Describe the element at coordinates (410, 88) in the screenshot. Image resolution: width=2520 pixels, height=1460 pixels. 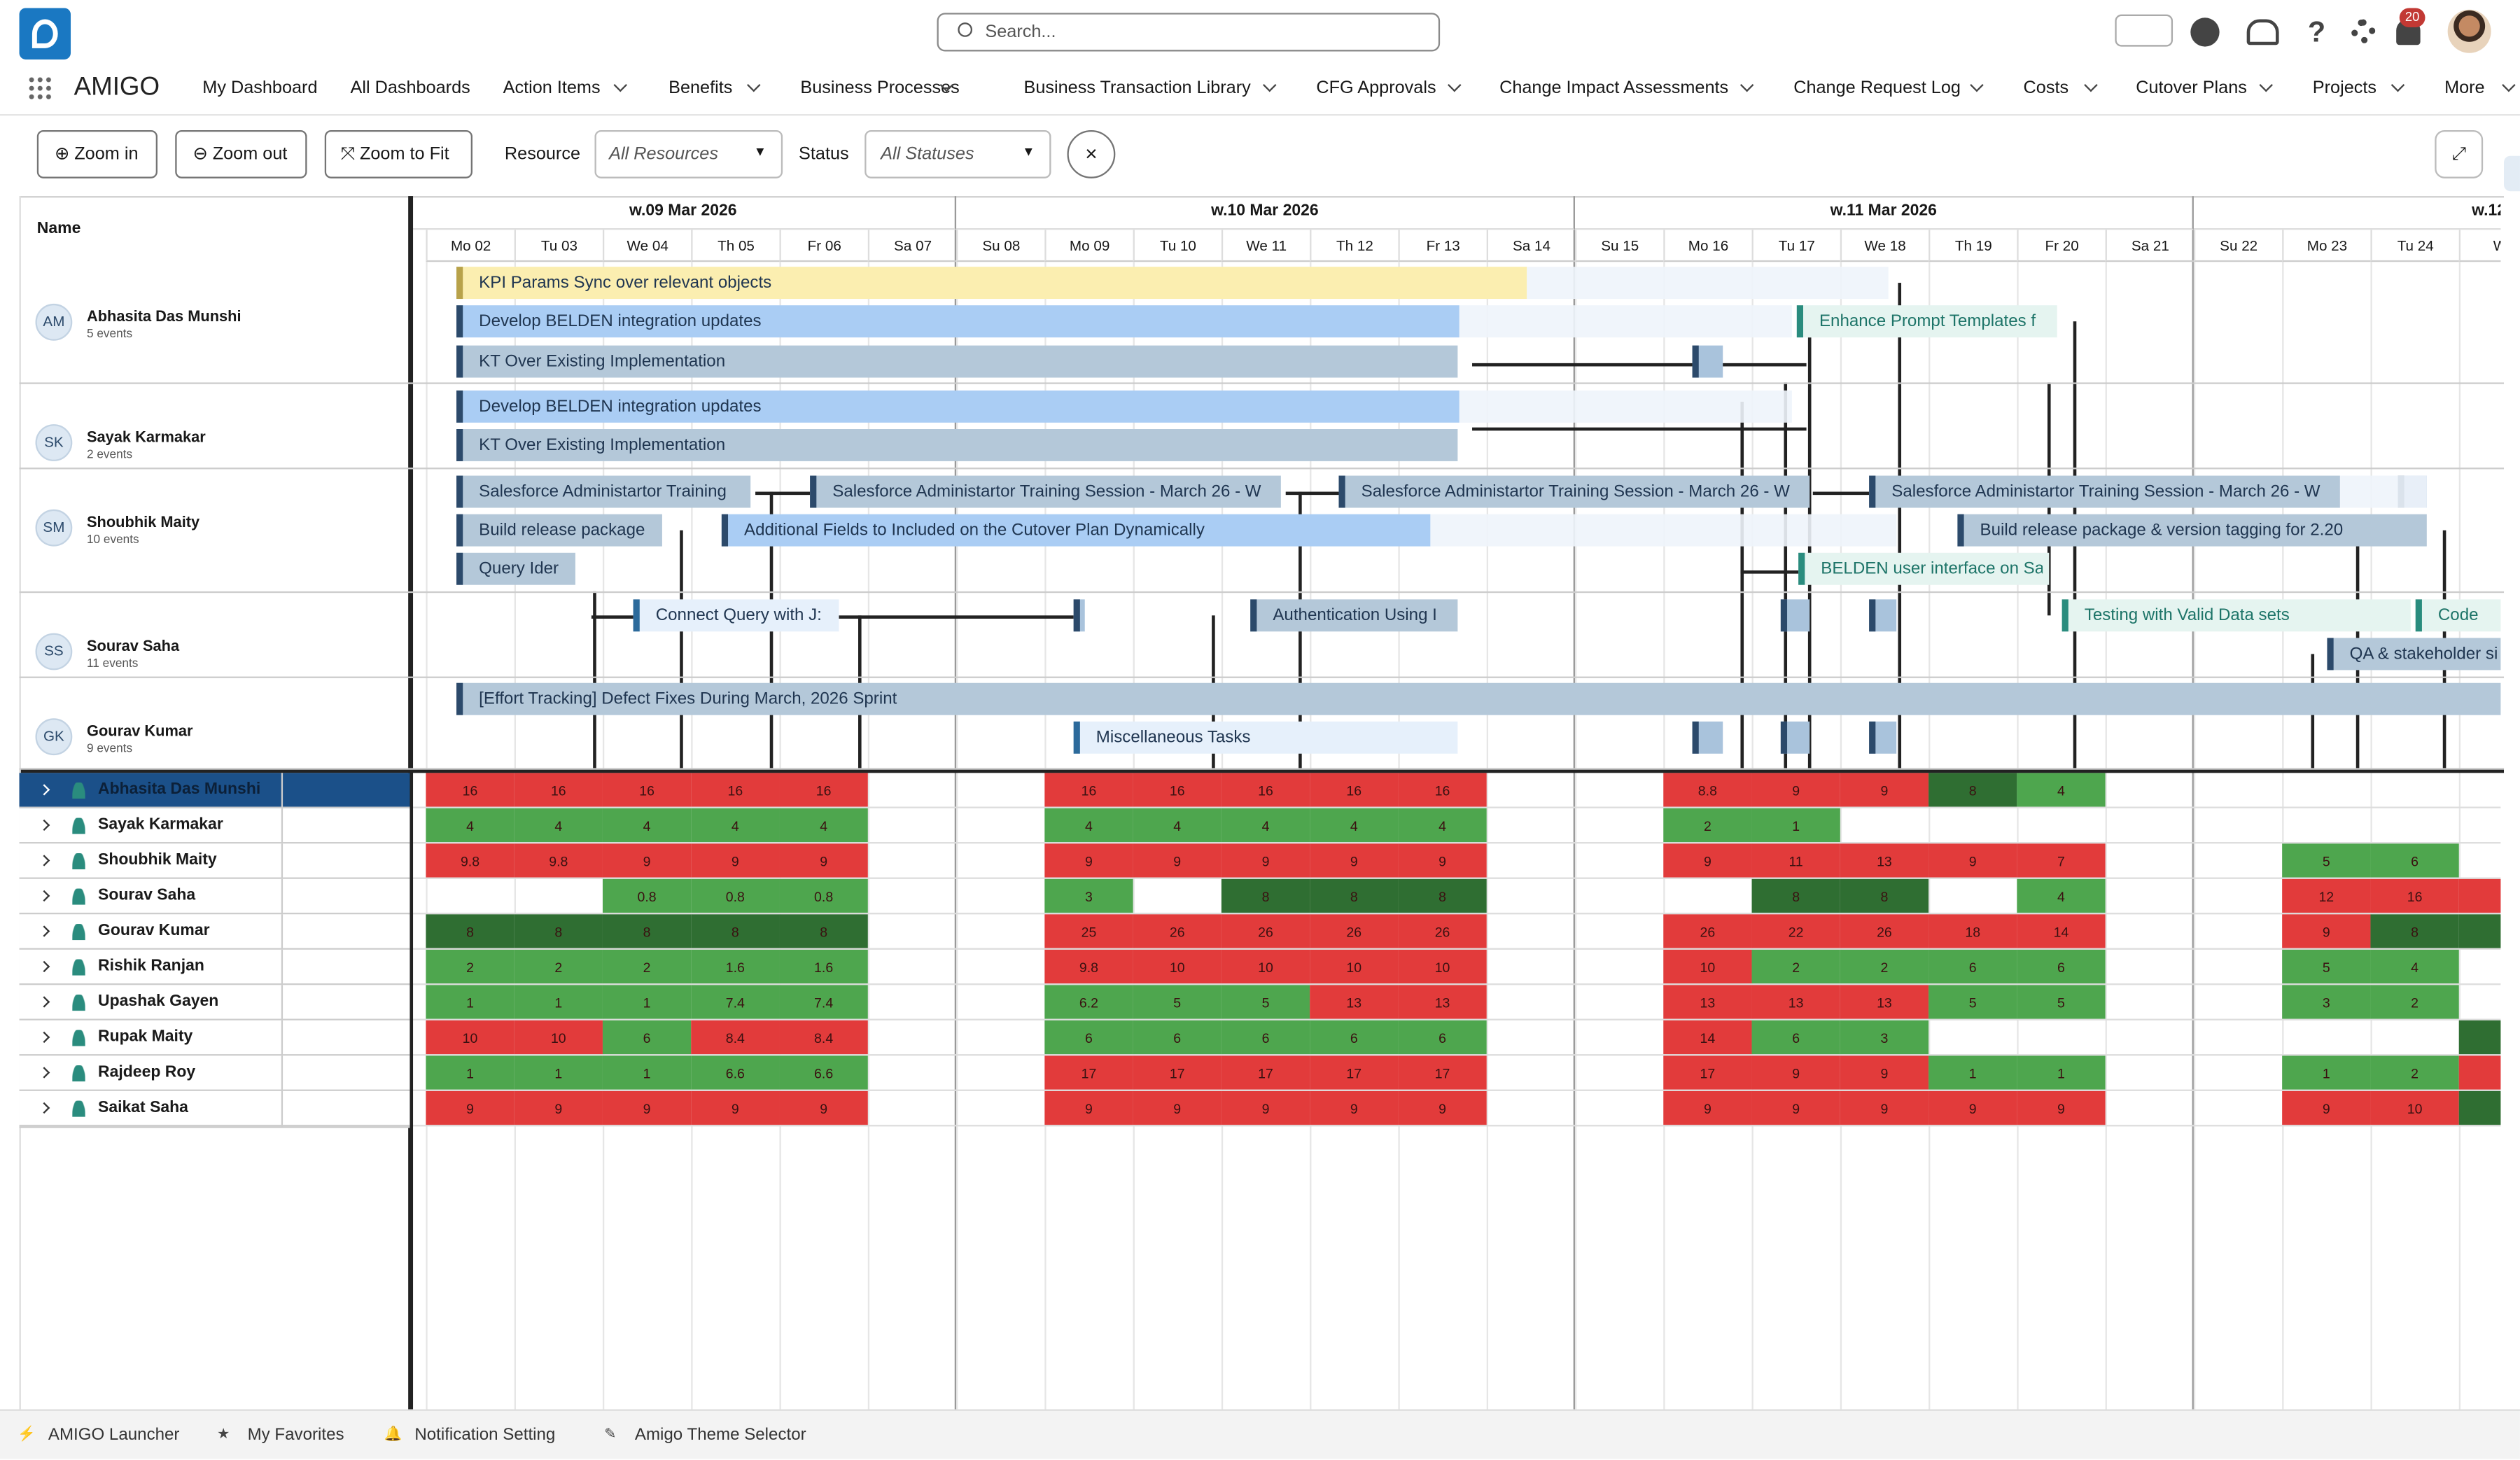
I see `nav-item: All Dashboards` at that location.